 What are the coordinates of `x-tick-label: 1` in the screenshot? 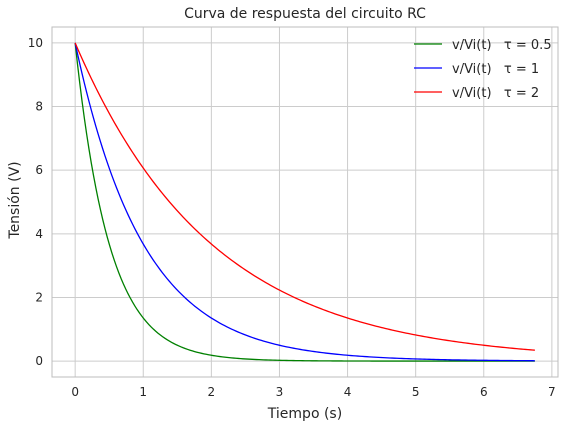 It's located at (143, 392).